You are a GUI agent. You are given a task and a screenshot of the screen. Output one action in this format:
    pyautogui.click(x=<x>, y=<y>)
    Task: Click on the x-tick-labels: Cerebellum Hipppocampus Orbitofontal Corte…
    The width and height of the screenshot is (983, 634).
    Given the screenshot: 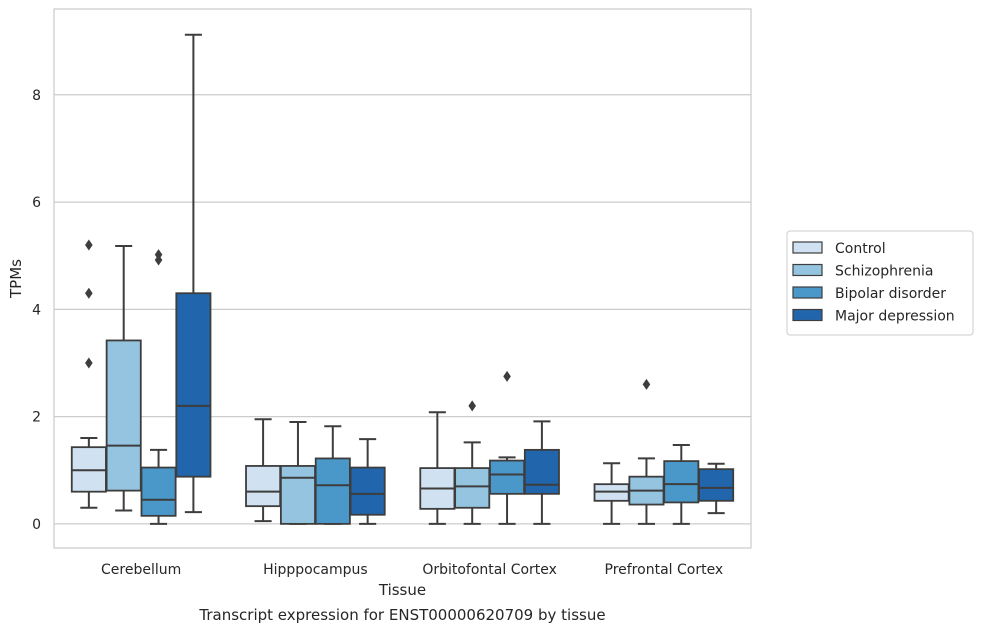 What is the action you would take?
    pyautogui.click(x=412, y=570)
    